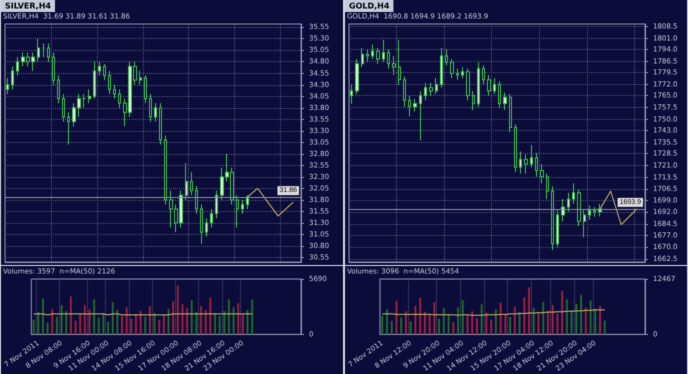 The image size is (688, 374). I want to click on chart-title: GOLD,H4, so click(369, 6).